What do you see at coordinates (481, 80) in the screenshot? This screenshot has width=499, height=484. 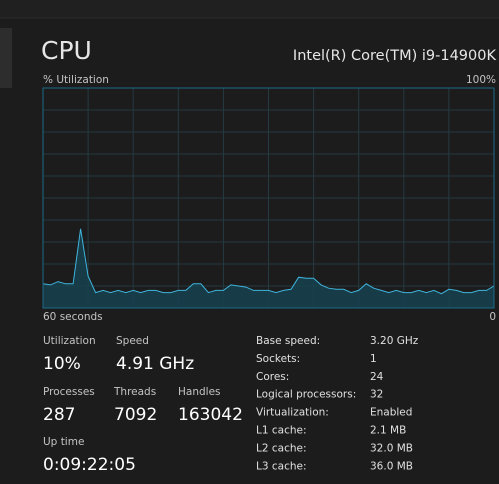 I see `y-tick-label: 100%` at bounding box center [481, 80].